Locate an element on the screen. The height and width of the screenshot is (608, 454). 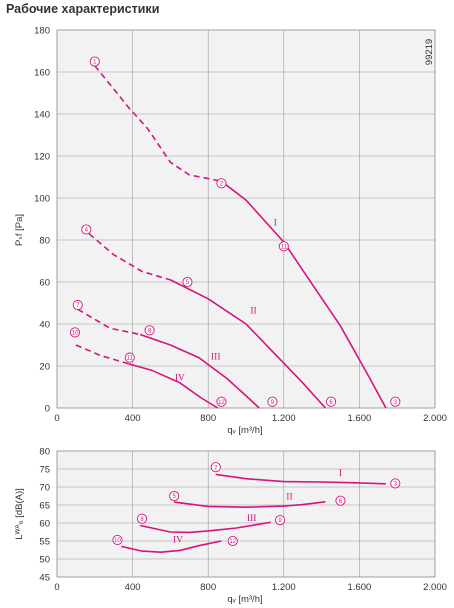
y-tick-label: 120 is located at coordinates (42, 157).